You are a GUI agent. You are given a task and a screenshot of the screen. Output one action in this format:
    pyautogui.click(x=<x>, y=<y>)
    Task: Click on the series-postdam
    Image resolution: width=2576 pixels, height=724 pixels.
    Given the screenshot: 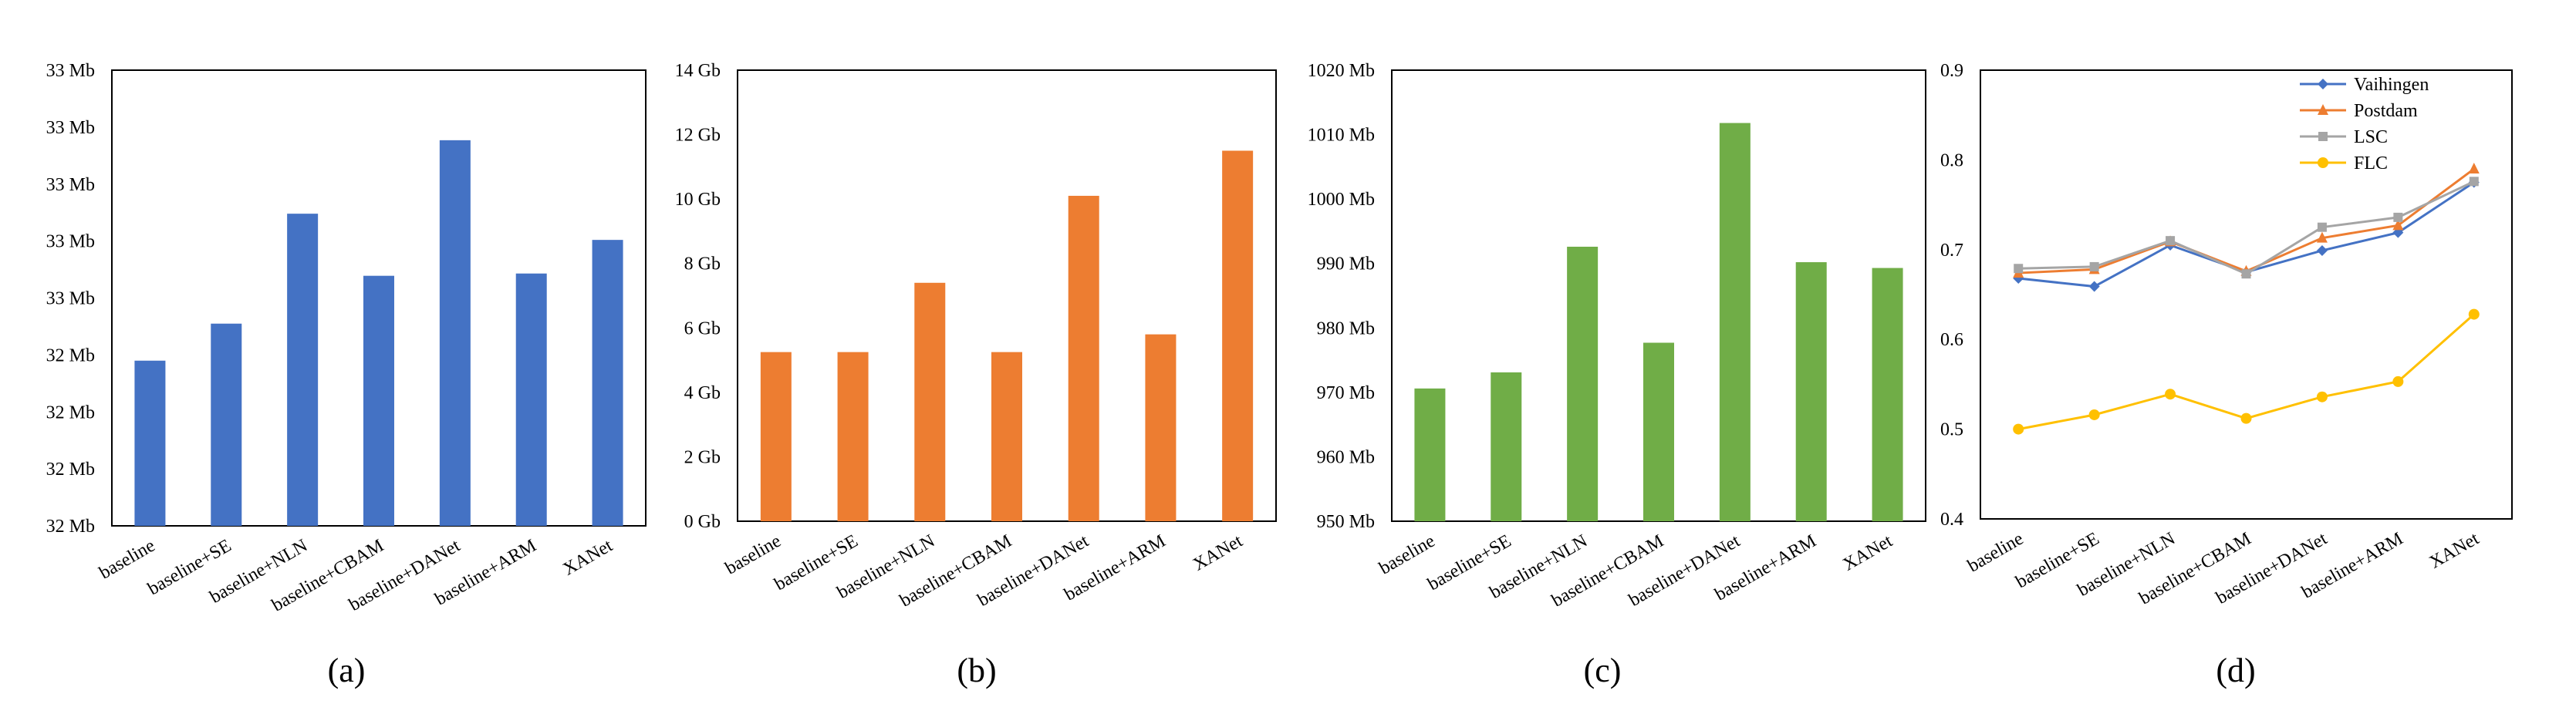 What is the action you would take?
    pyautogui.click(x=2246, y=220)
    